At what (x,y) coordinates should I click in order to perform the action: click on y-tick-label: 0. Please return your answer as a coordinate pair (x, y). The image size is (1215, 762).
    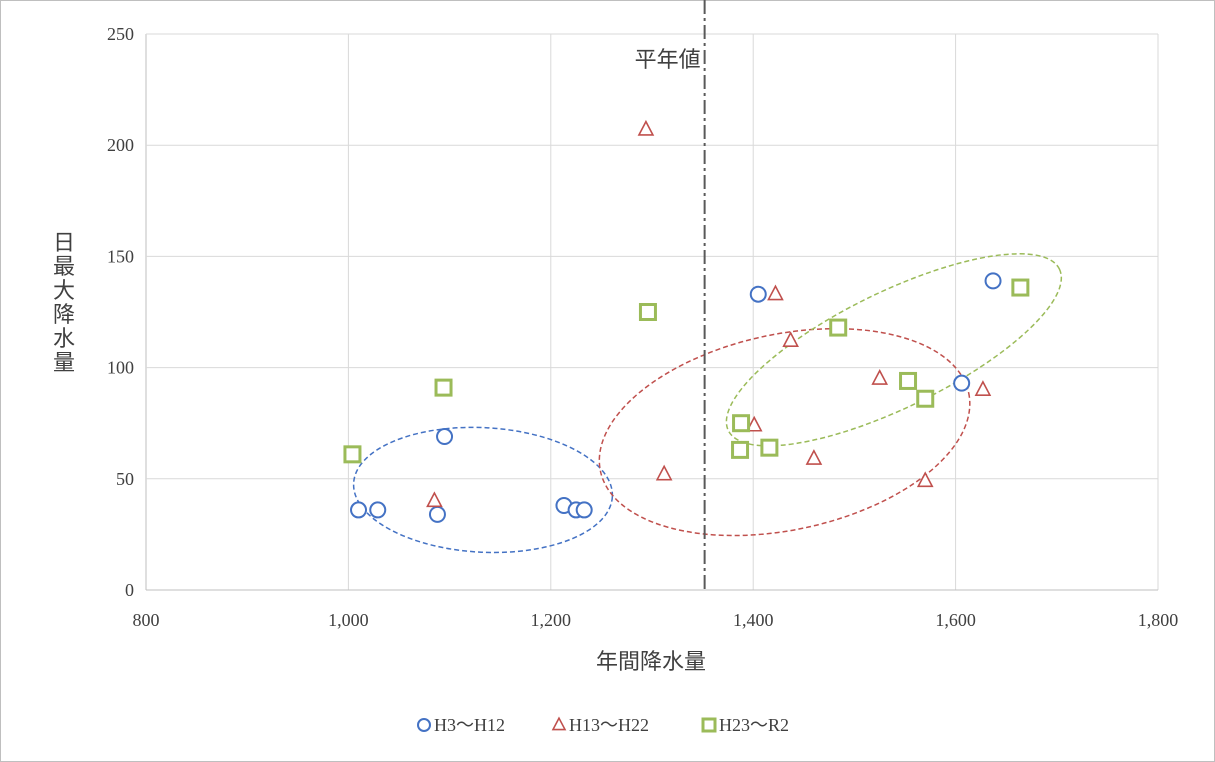
    Looking at the image, I should click on (129, 590).